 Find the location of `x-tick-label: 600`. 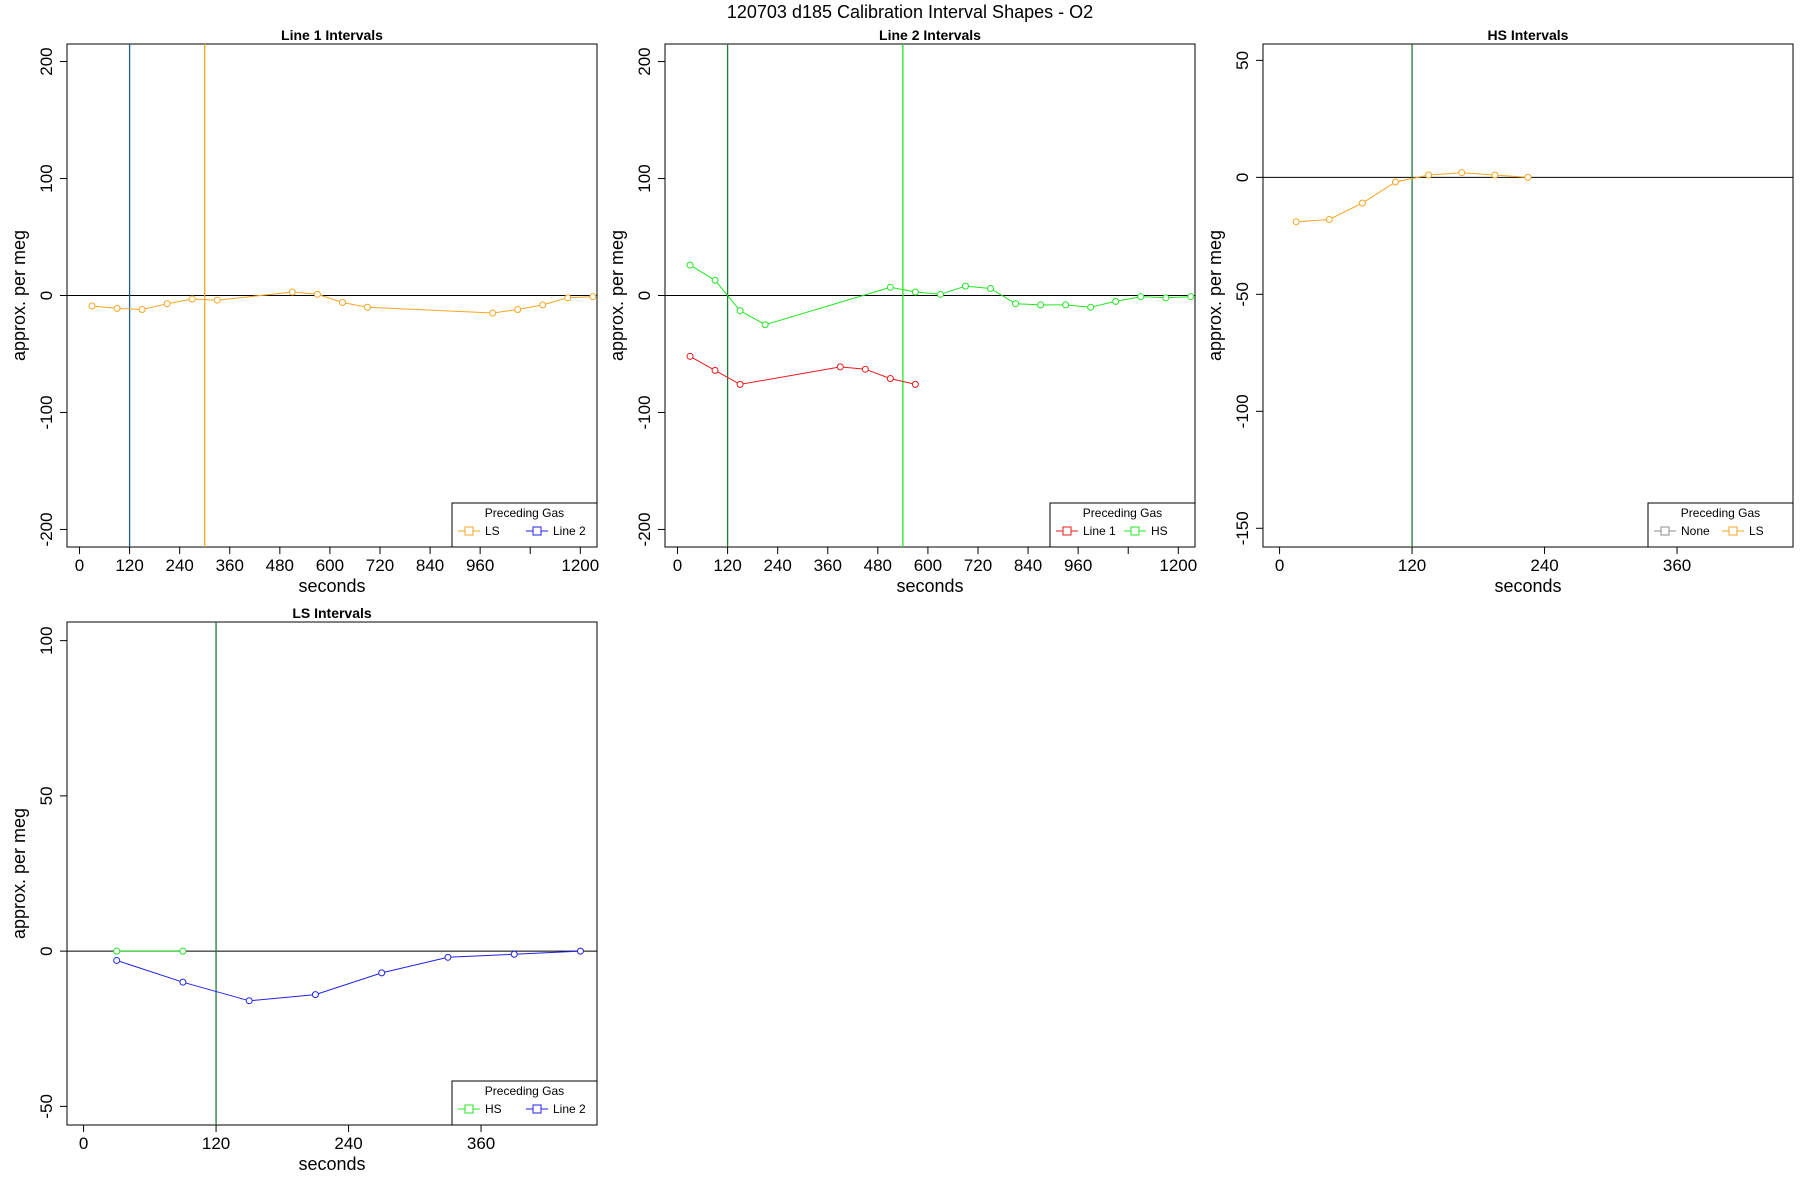

x-tick-label: 600 is located at coordinates (928, 565).